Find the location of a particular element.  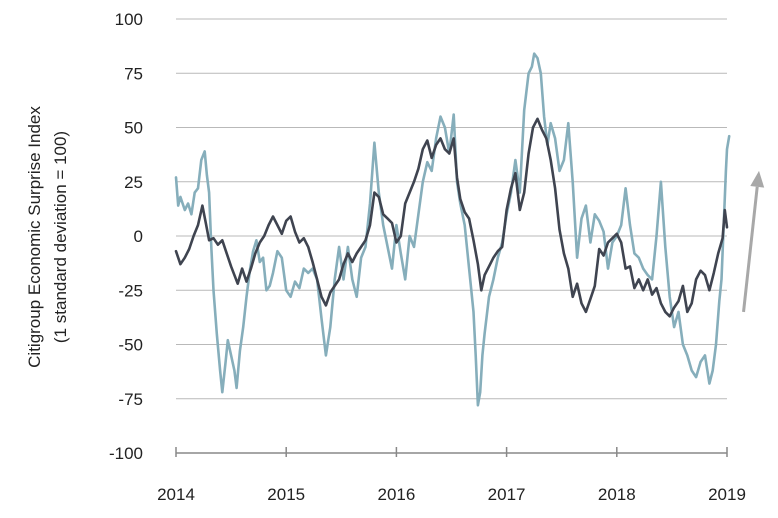

trend-arrow is located at coordinates (753, 241).